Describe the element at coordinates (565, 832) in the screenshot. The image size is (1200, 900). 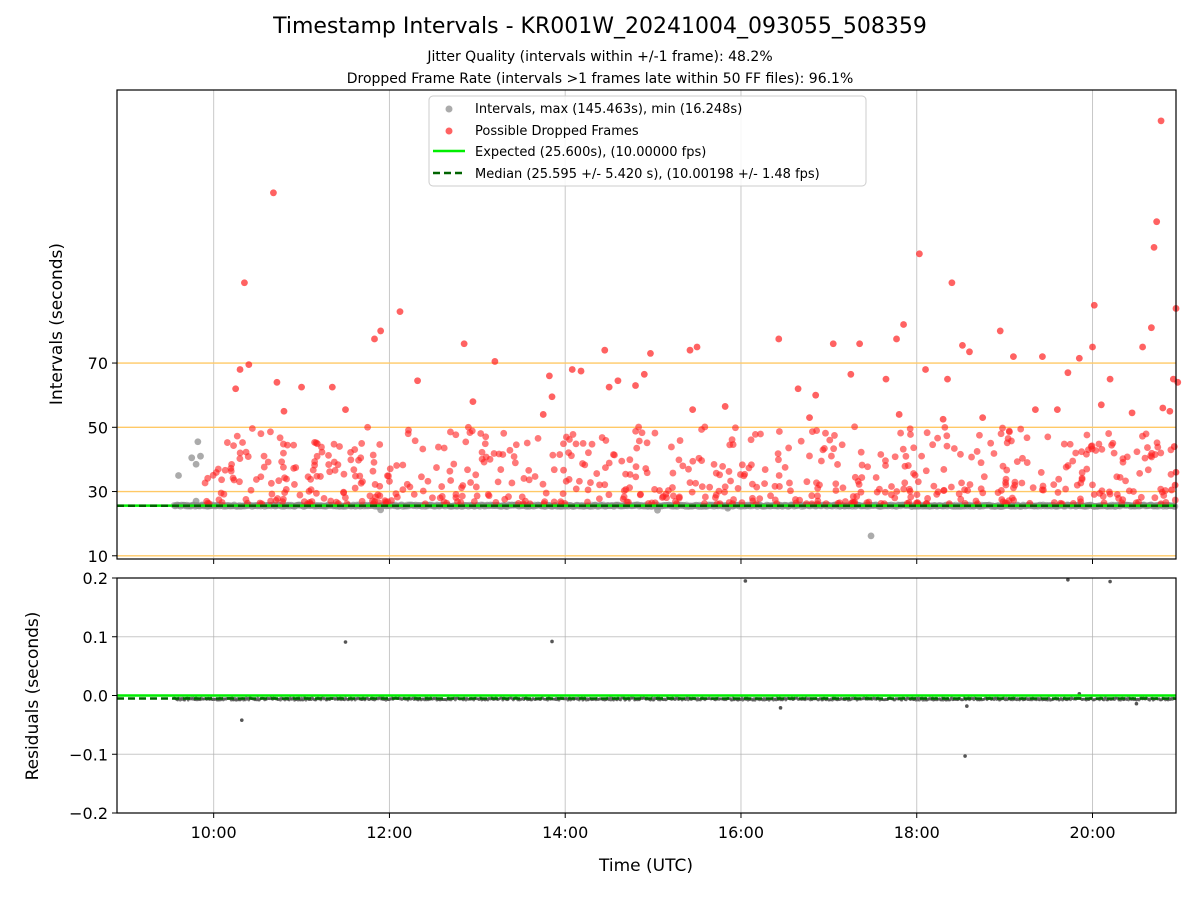
I see `x-tick-label: 14:00` at that location.